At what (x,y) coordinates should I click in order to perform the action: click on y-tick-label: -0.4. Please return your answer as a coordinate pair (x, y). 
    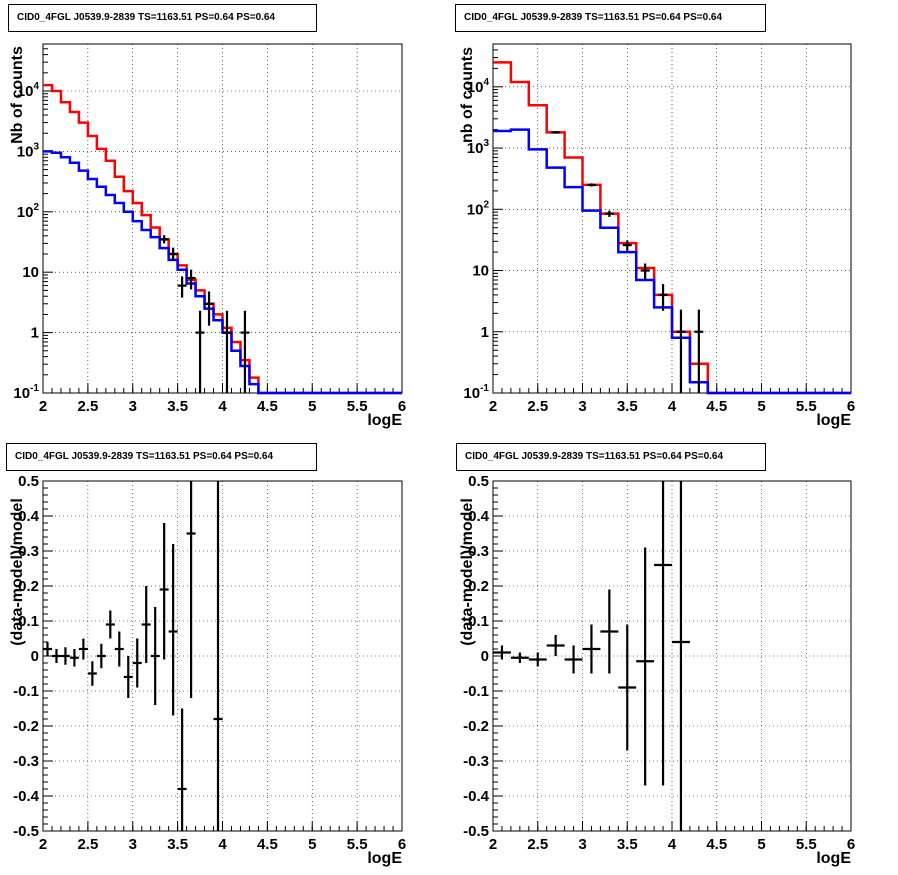
    Looking at the image, I should click on (476, 796).